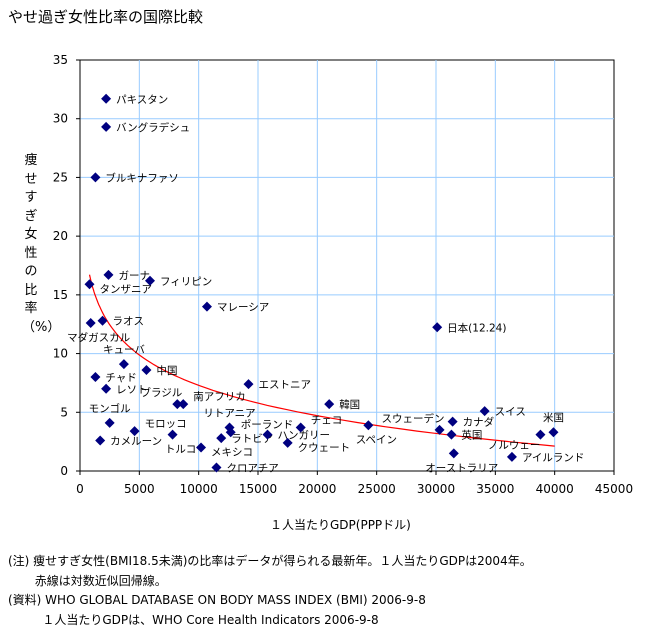 Image resolution: width=669 pixels, height=635 pixels. What do you see at coordinates (285, 385) in the screenshot?
I see `data-label: エストニア` at bounding box center [285, 385].